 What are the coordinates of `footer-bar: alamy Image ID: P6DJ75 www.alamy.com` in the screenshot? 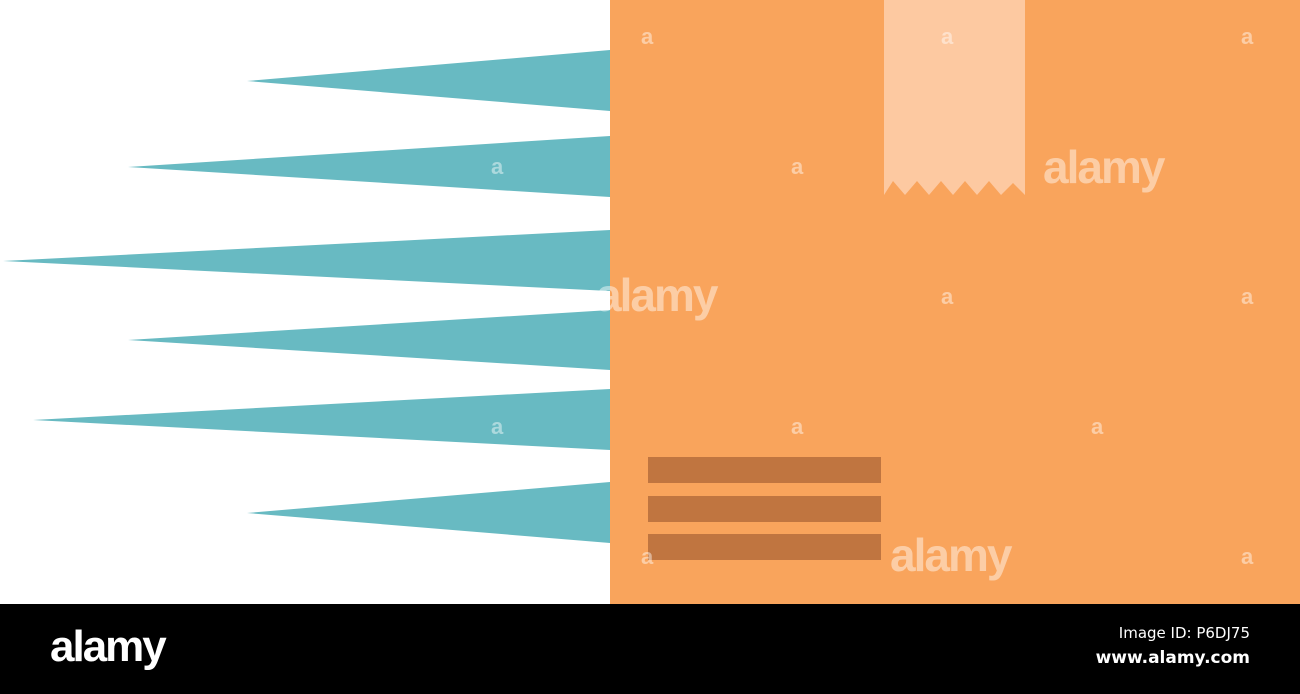 It's located at (650, 649).